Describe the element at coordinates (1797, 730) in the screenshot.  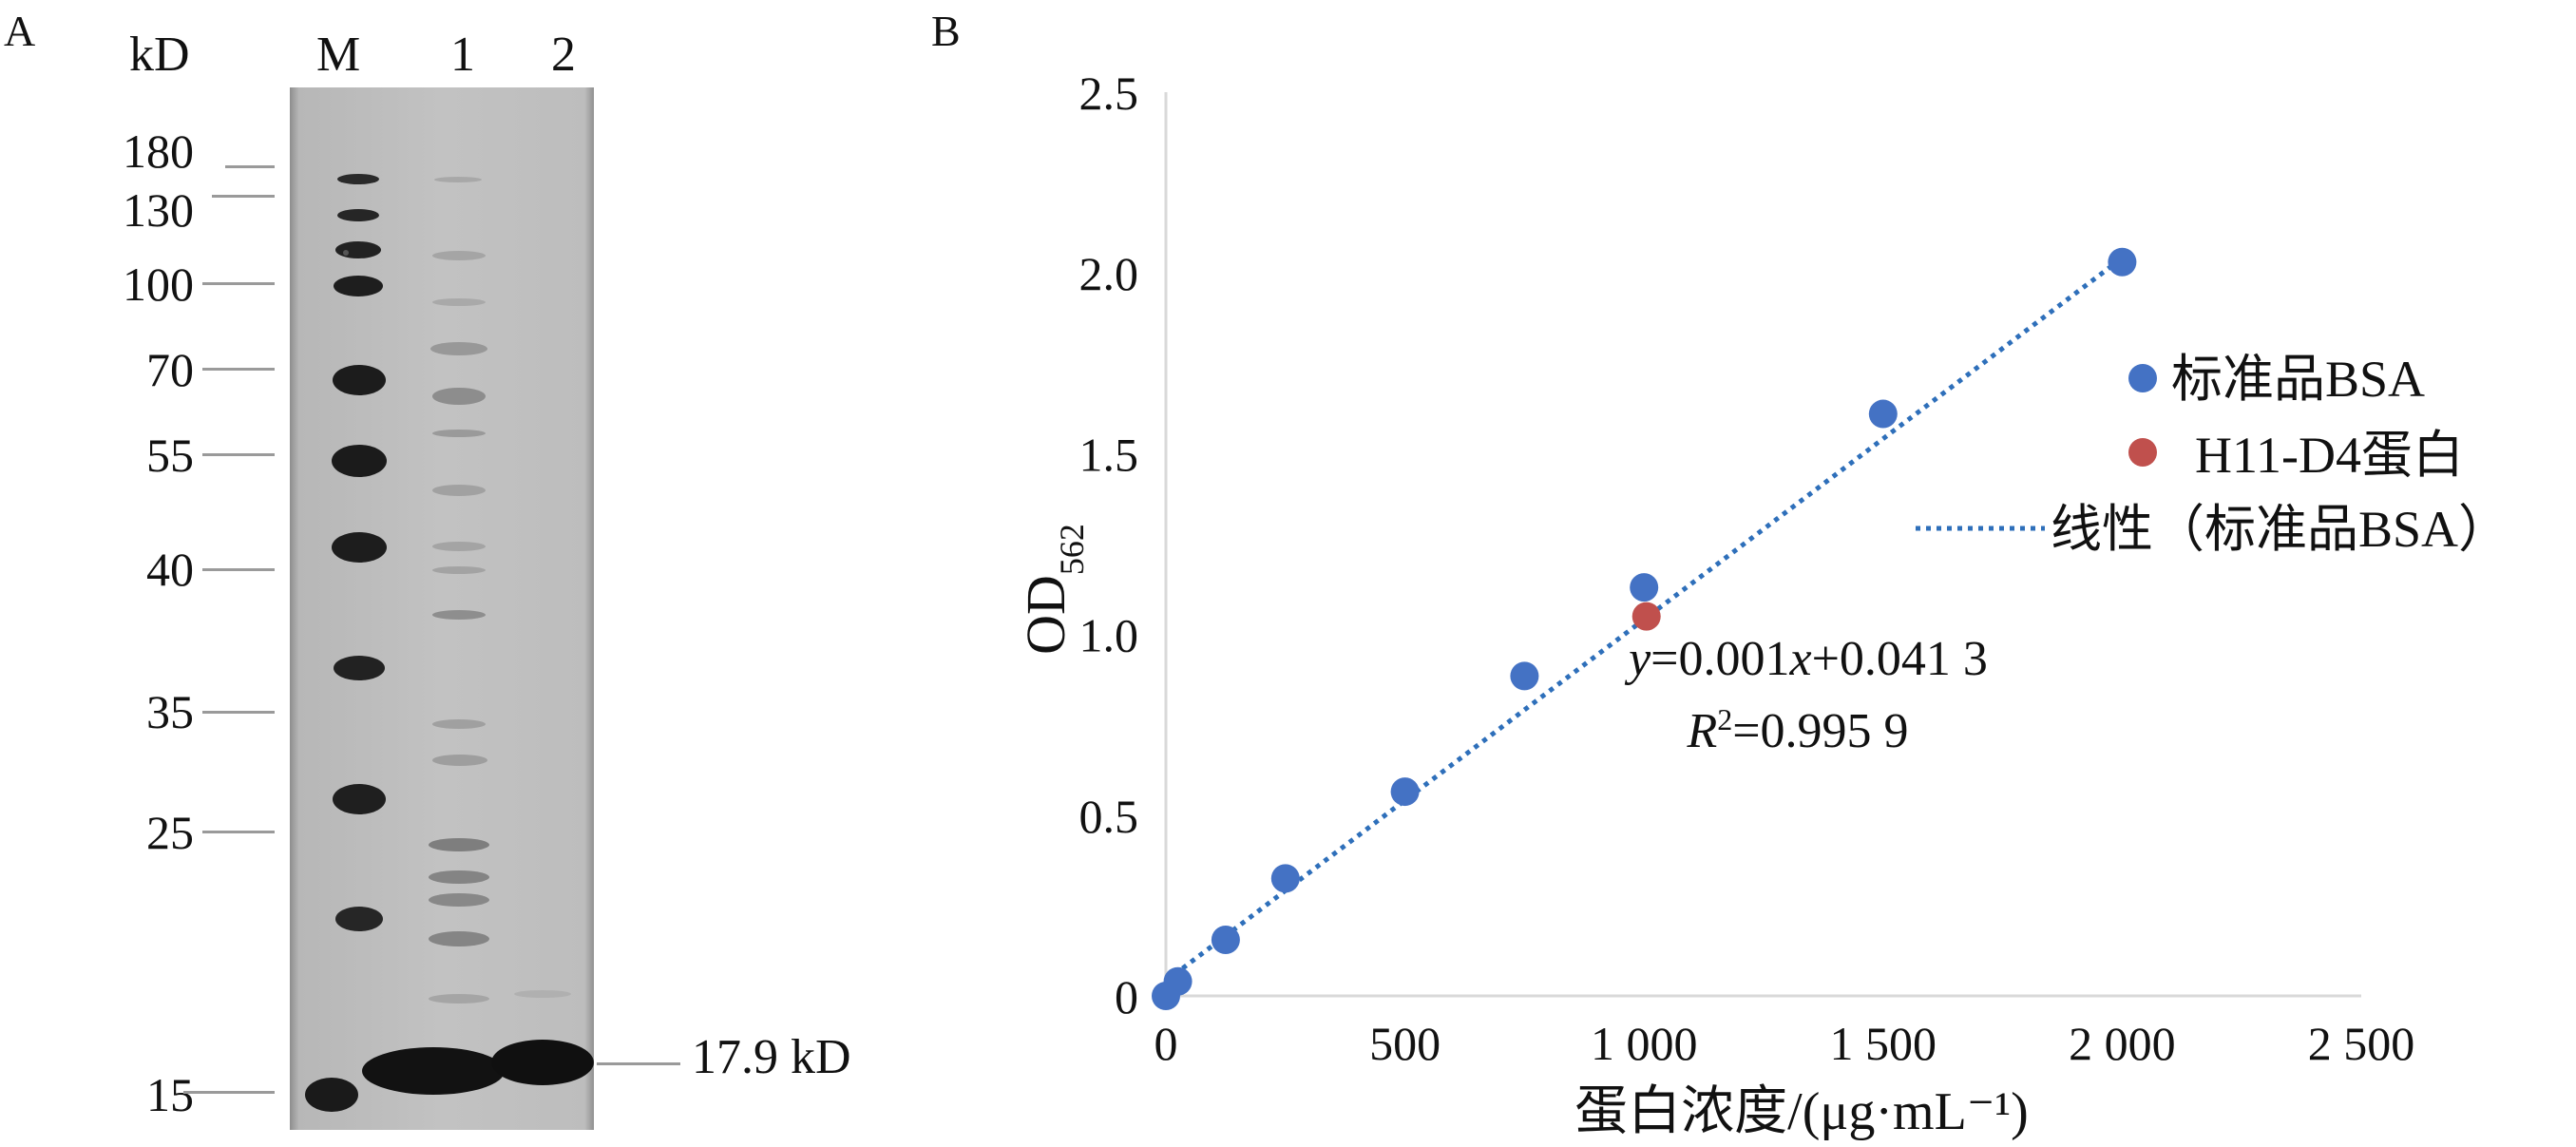
I see `r-squared: R2=0.995 9` at that location.